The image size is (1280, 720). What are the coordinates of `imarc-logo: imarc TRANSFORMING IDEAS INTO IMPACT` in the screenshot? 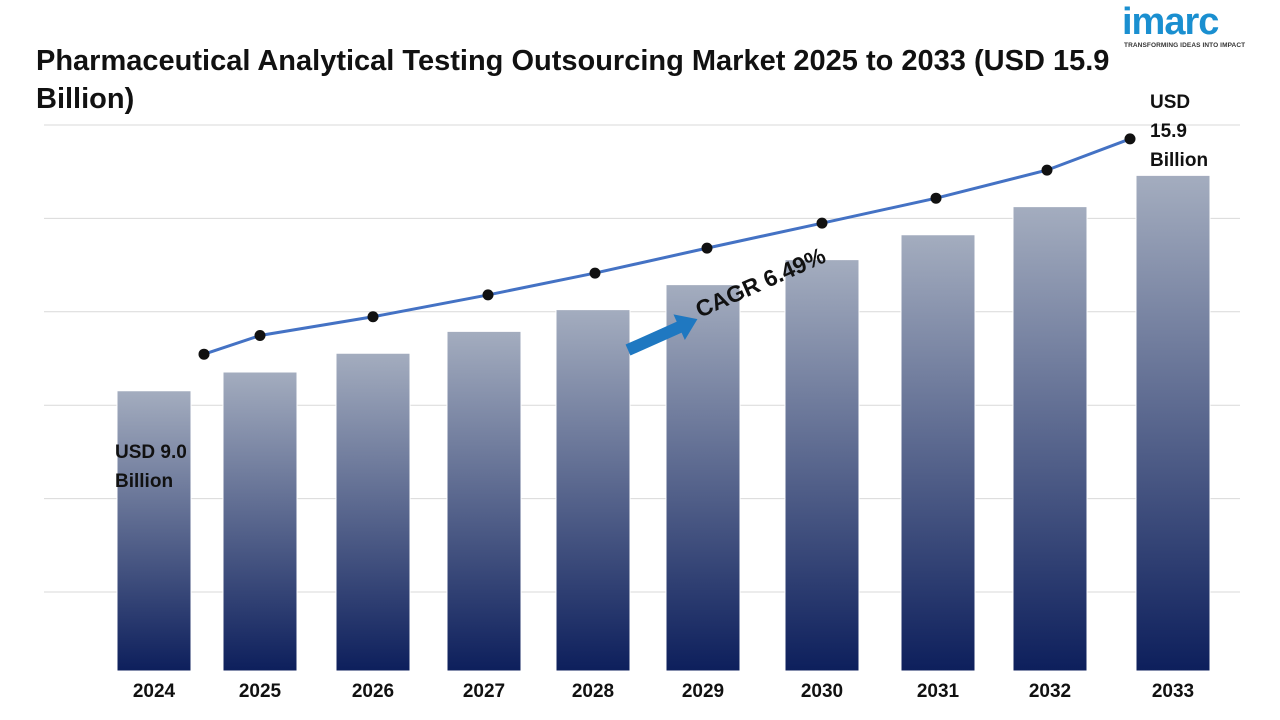 It's located at (1187, 28).